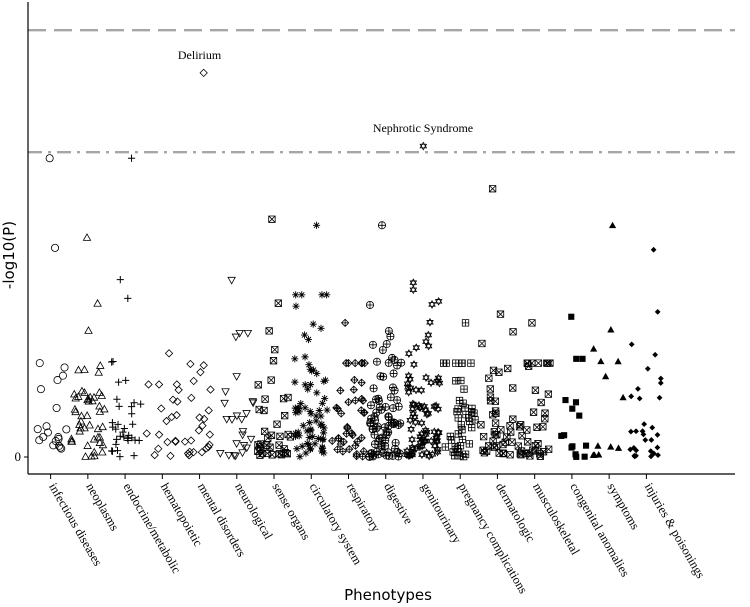  Describe the element at coordinates (534, 389) in the screenshot. I see `series-musculoskeletal` at that location.